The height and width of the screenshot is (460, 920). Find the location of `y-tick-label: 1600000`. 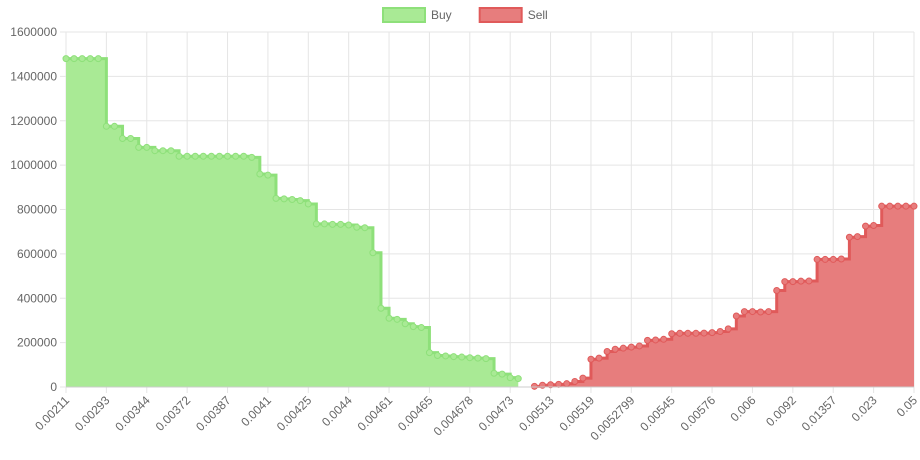

y-tick-label: 1600000 is located at coordinates (33, 32).